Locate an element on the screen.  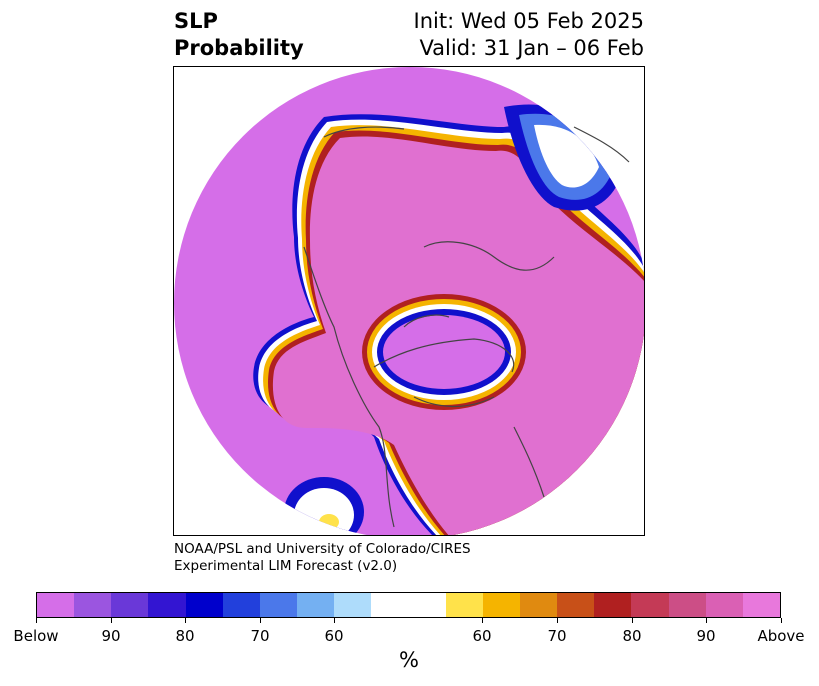
title-left: SLP Probability is located at coordinates (239, 35).